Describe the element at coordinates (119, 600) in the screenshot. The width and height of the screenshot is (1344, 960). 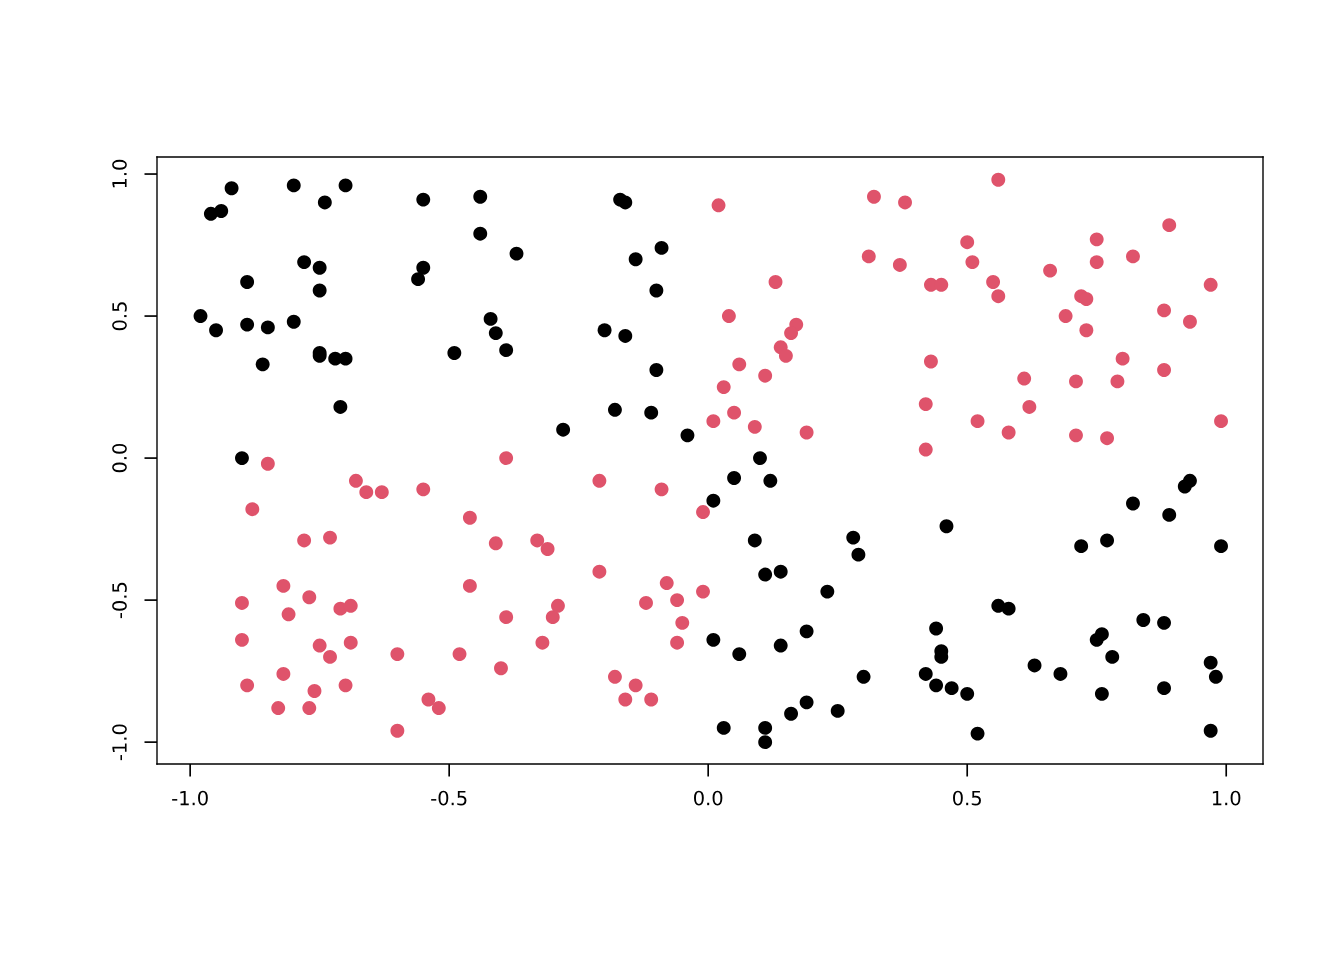
I see `y-tick-label: -0.5` at that location.